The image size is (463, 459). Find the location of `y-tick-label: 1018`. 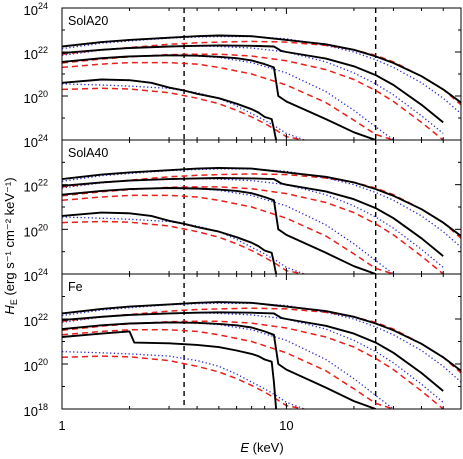

y-tick-label: 1018 is located at coordinates (36, 410).